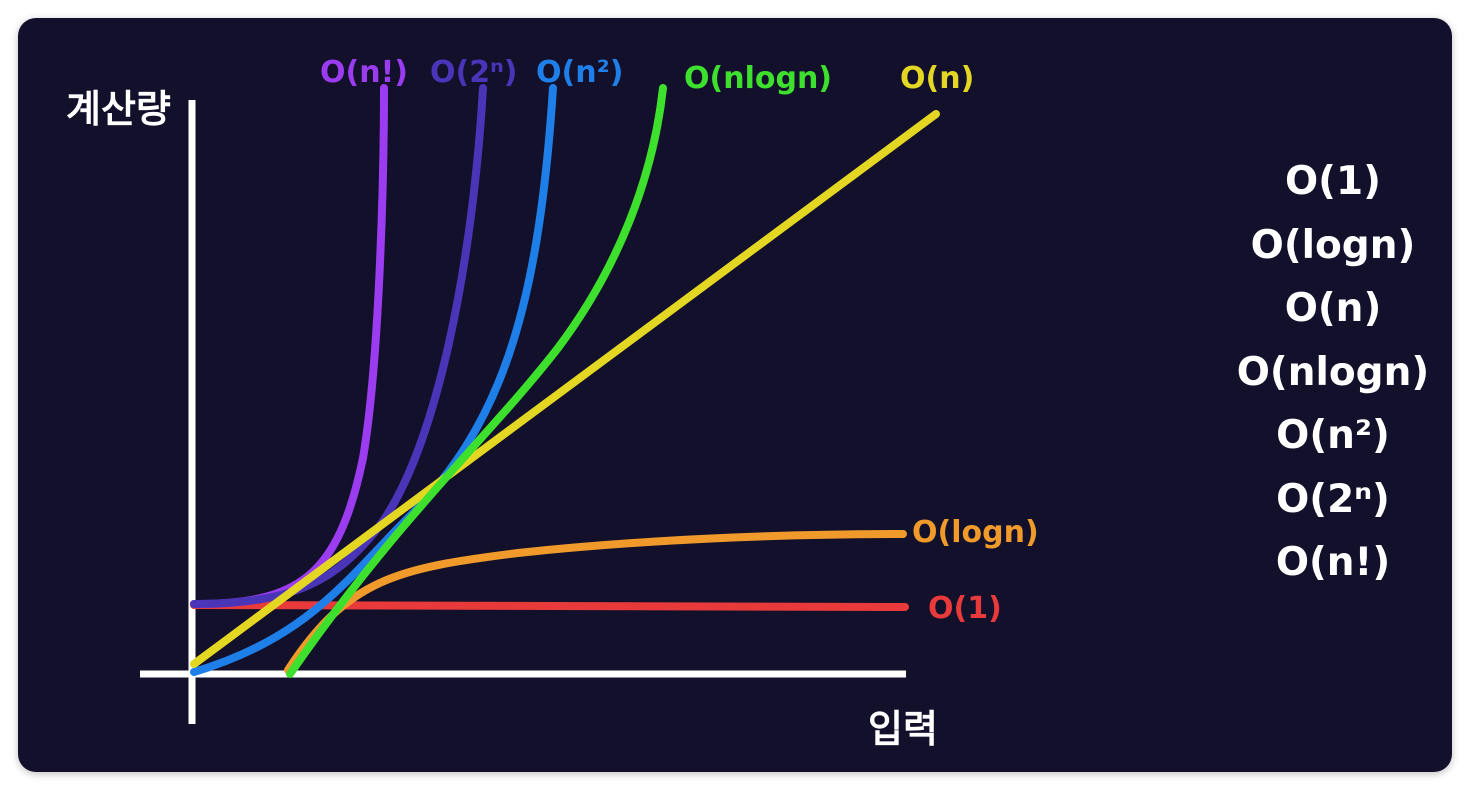 Image resolution: width=1471 pixels, height=791 pixels. I want to click on rank-item-5: O(n²), so click(1333, 435).